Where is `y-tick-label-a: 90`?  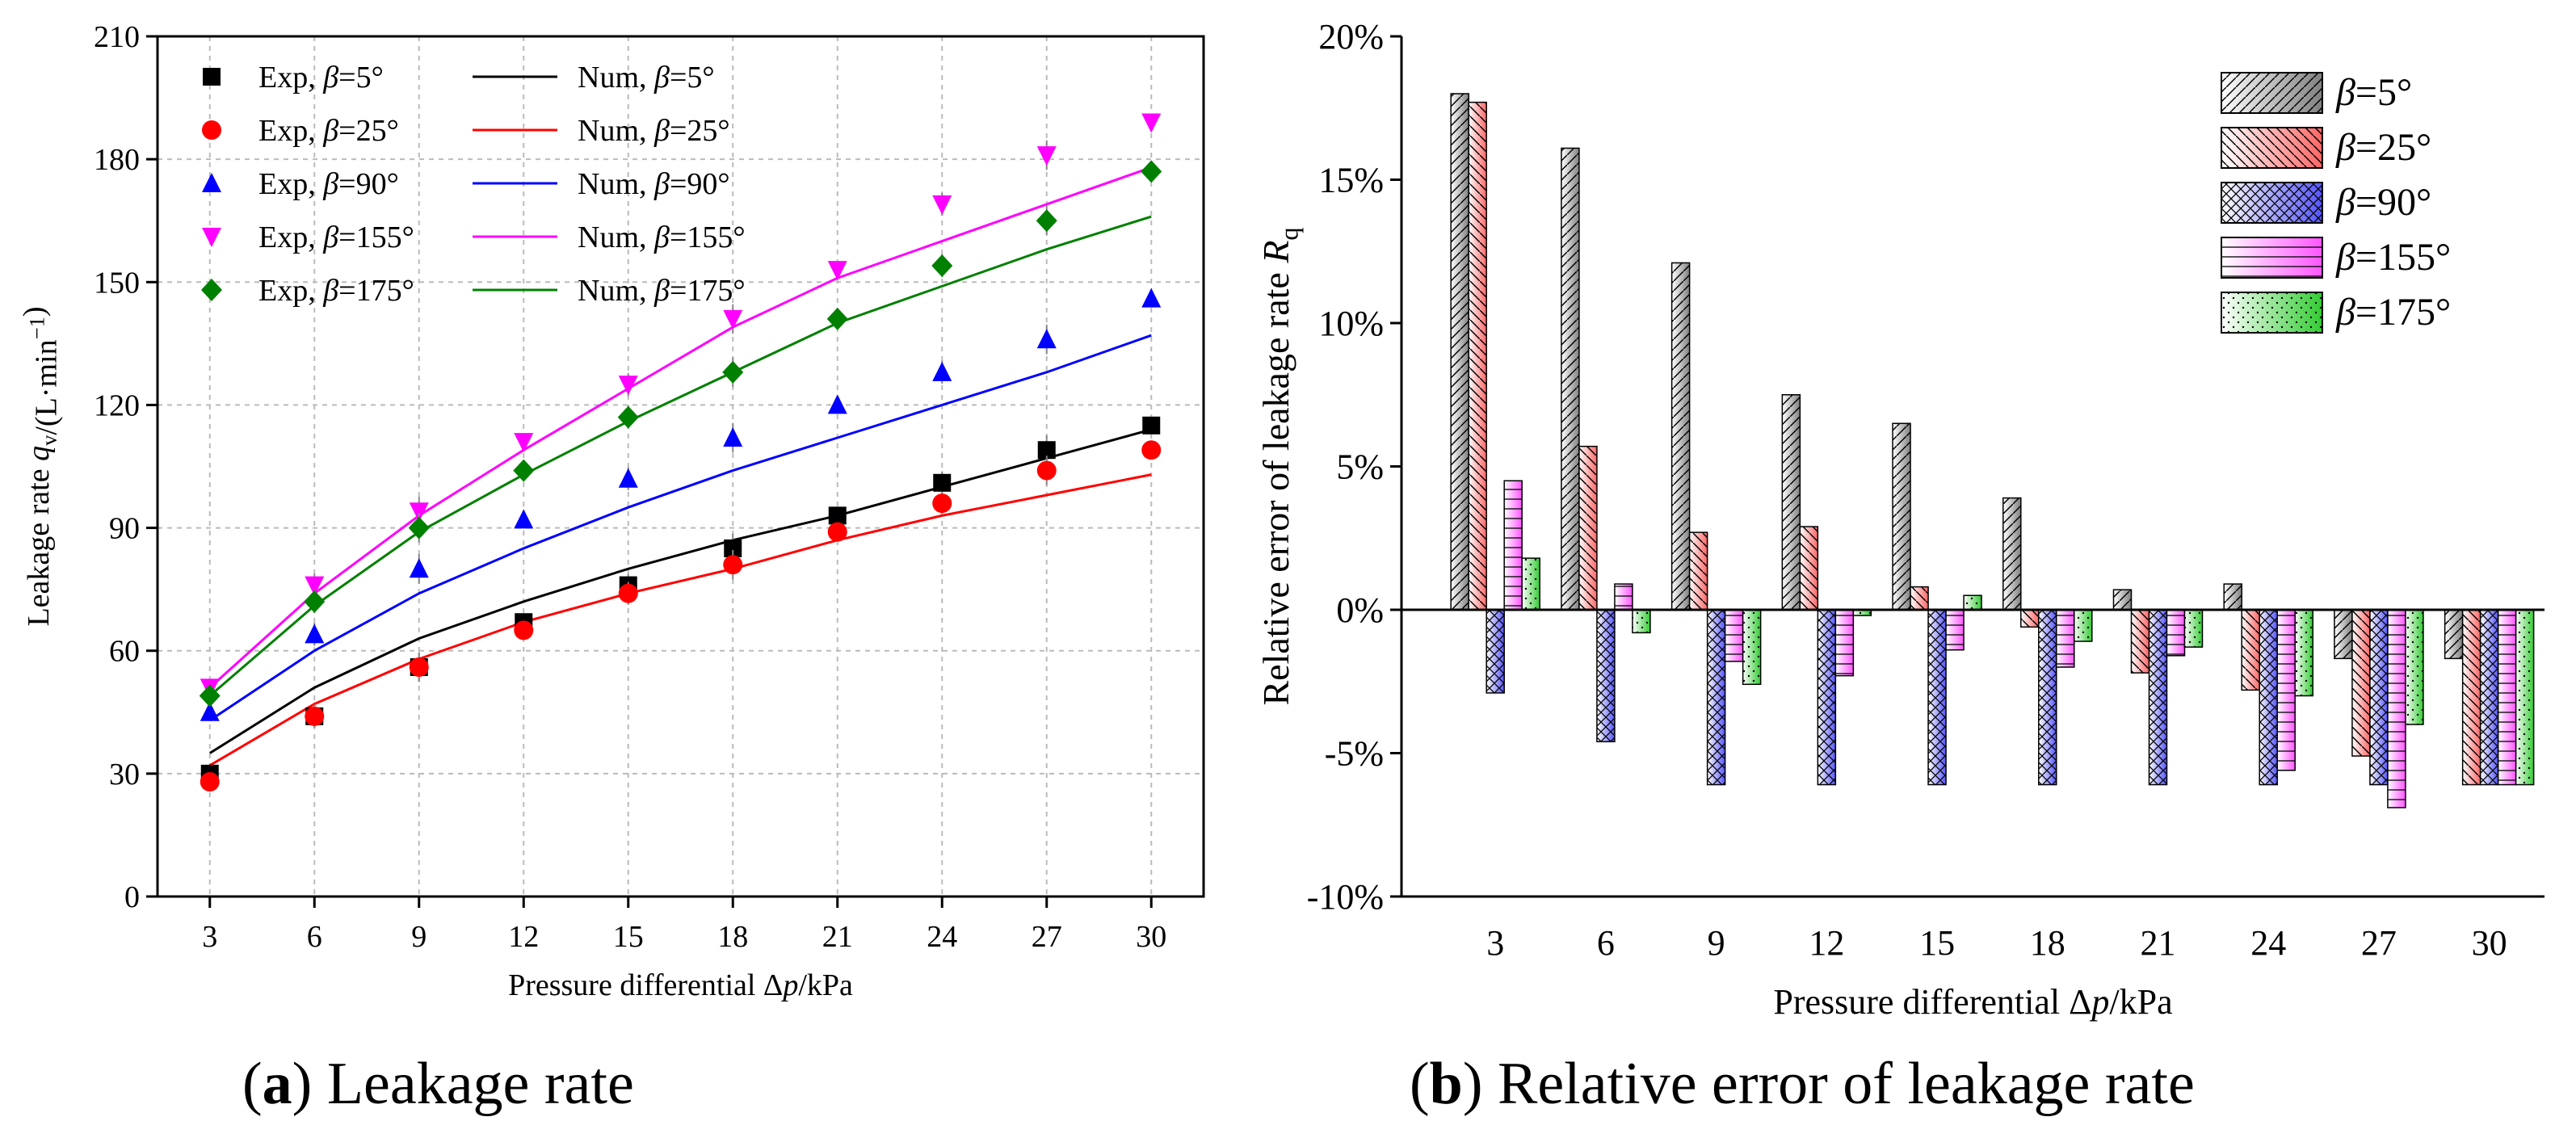
y-tick-label-a: 90 is located at coordinates (125, 529).